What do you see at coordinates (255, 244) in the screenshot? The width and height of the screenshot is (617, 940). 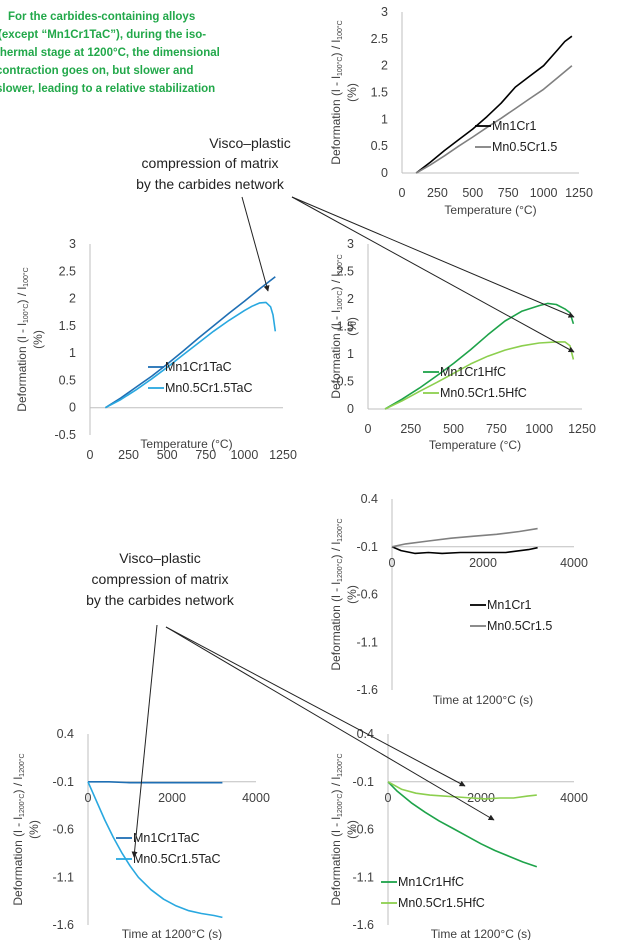 I see `arrow-upper-to-tac` at bounding box center [255, 244].